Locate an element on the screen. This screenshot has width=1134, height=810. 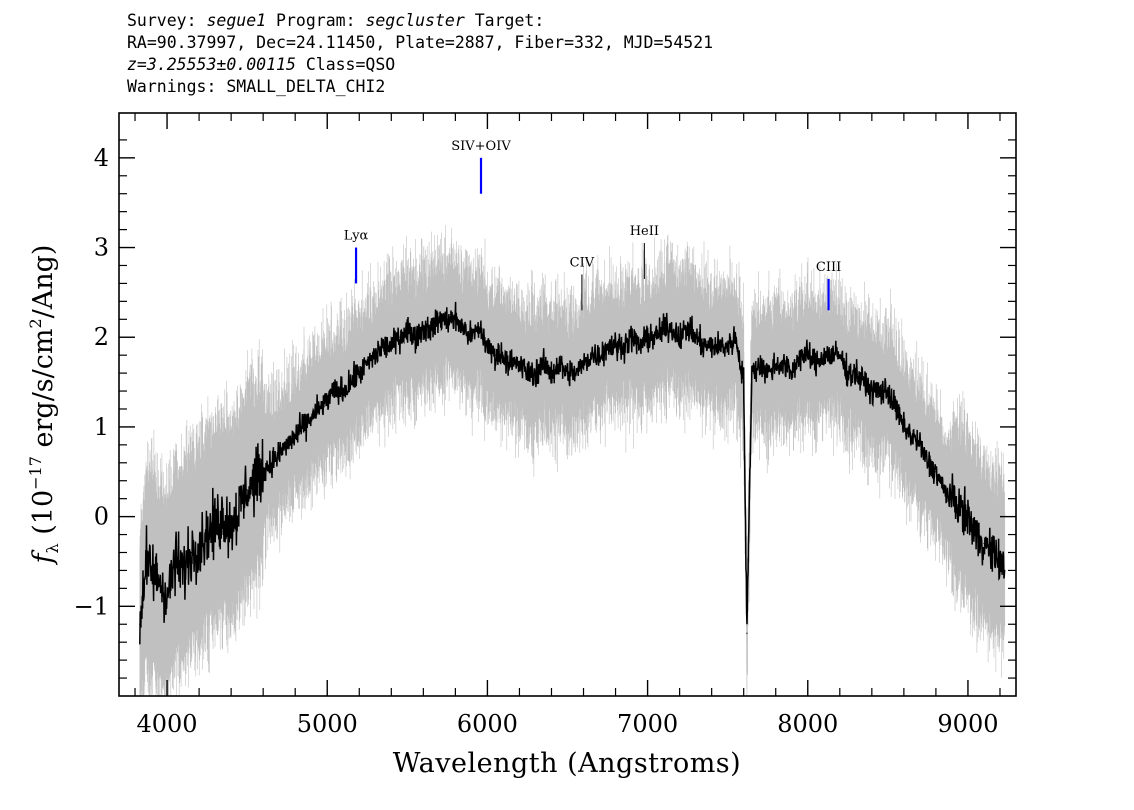
survey-value: segue1 is located at coordinates (236, 20).